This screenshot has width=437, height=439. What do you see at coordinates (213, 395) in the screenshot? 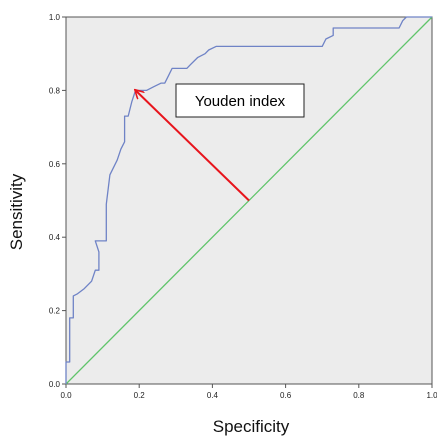
I see `x-tick-label: 0.4` at bounding box center [213, 395].